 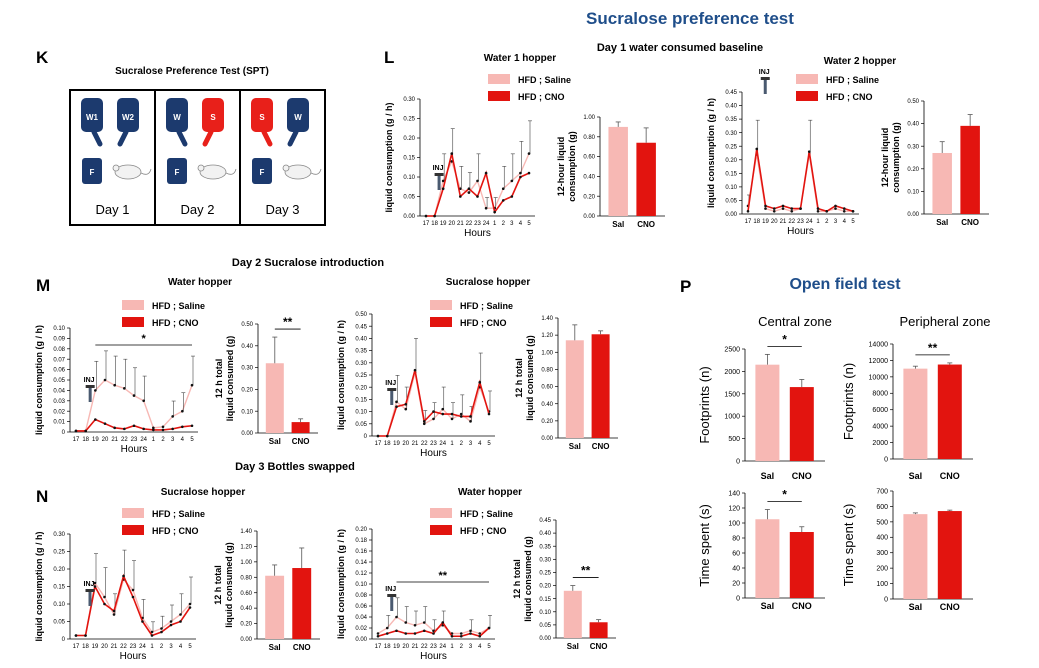 I want to click on mouse-icon, so click(x=213, y=172).